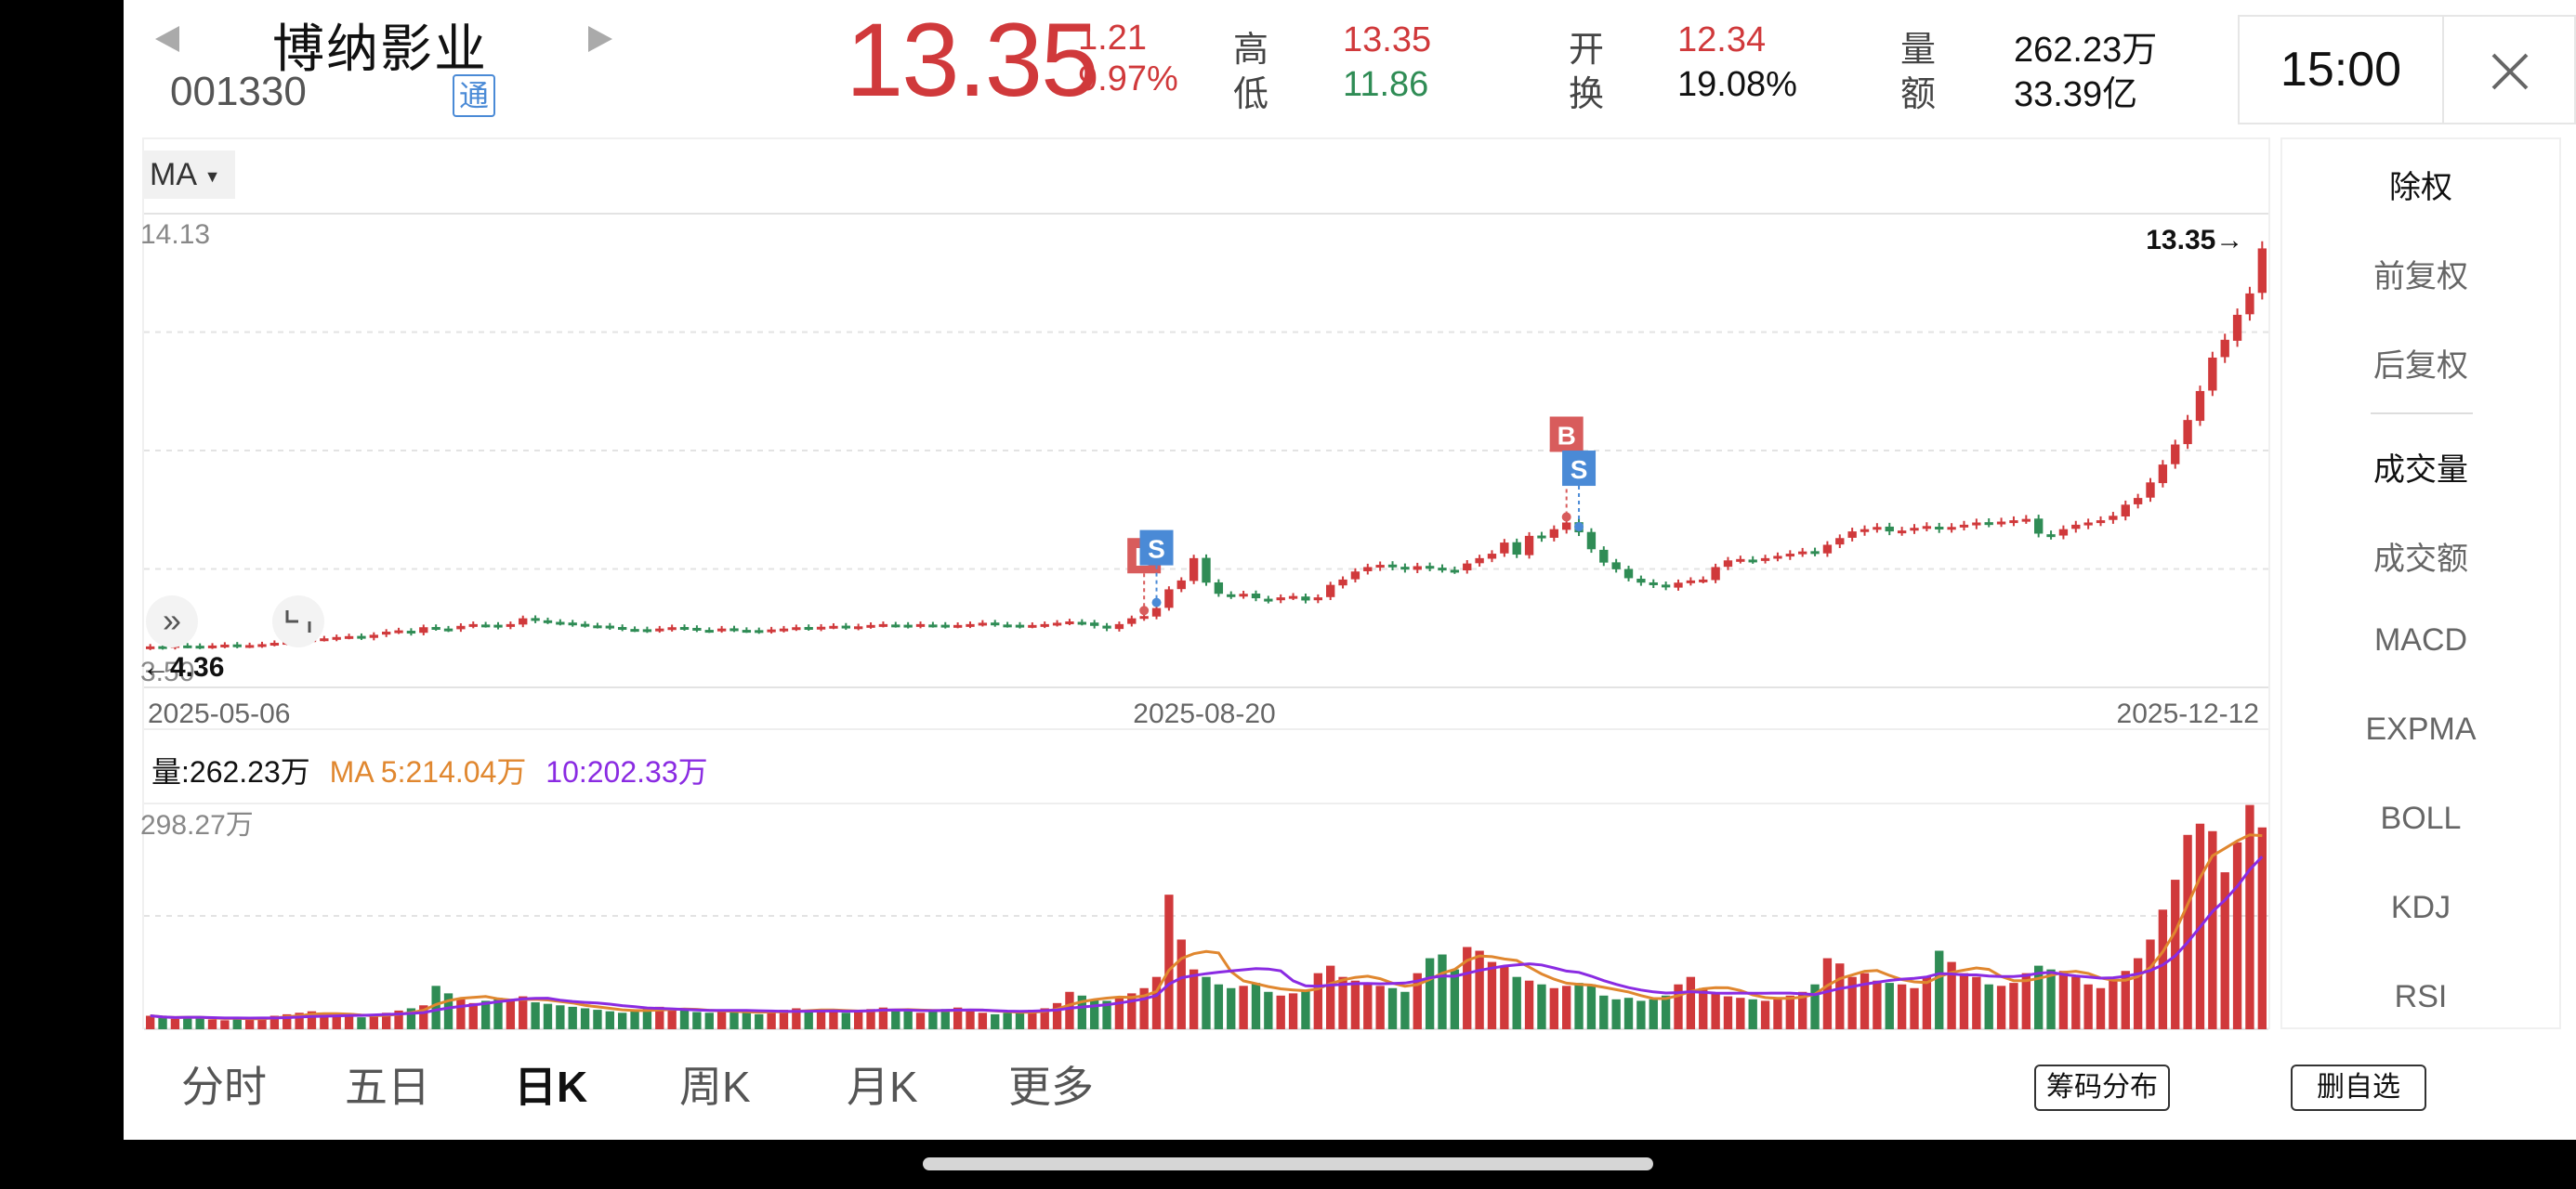  What do you see at coordinates (1204, 714) in the screenshot?
I see `date-axis-mid: 2025-08-20` at bounding box center [1204, 714].